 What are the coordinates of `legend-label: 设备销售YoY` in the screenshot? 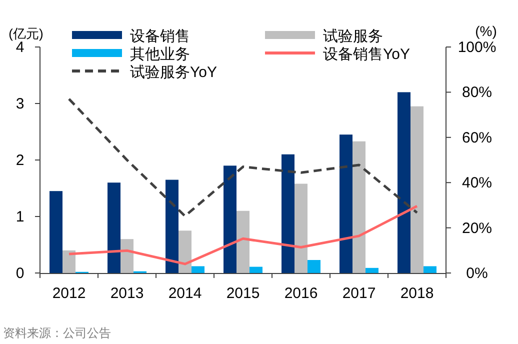 It's located at (366, 54).